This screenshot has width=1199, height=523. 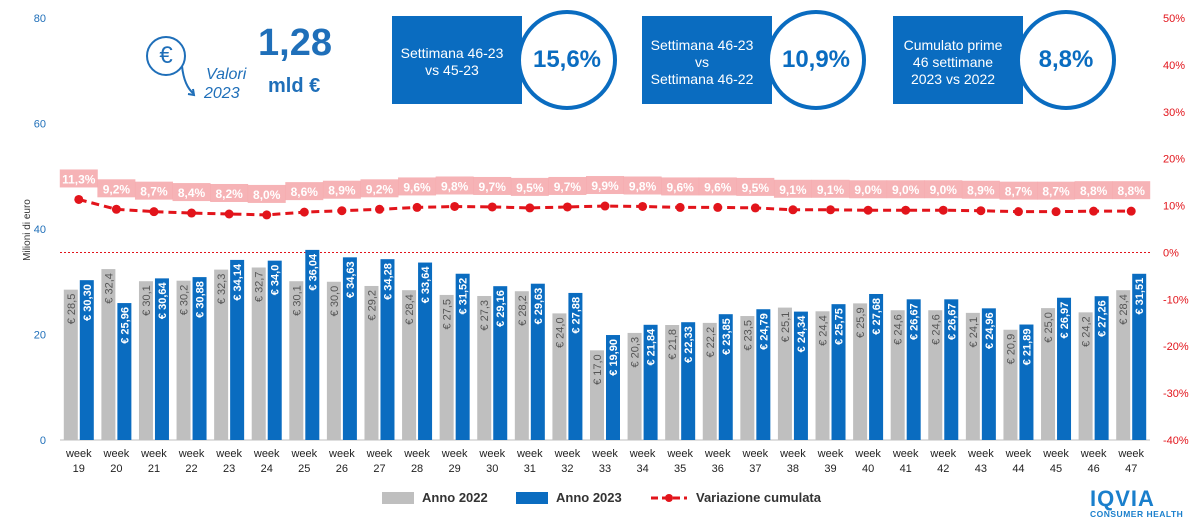 What do you see at coordinates (830, 469) in the screenshot?
I see `x-tick-label: 39` at bounding box center [830, 469].